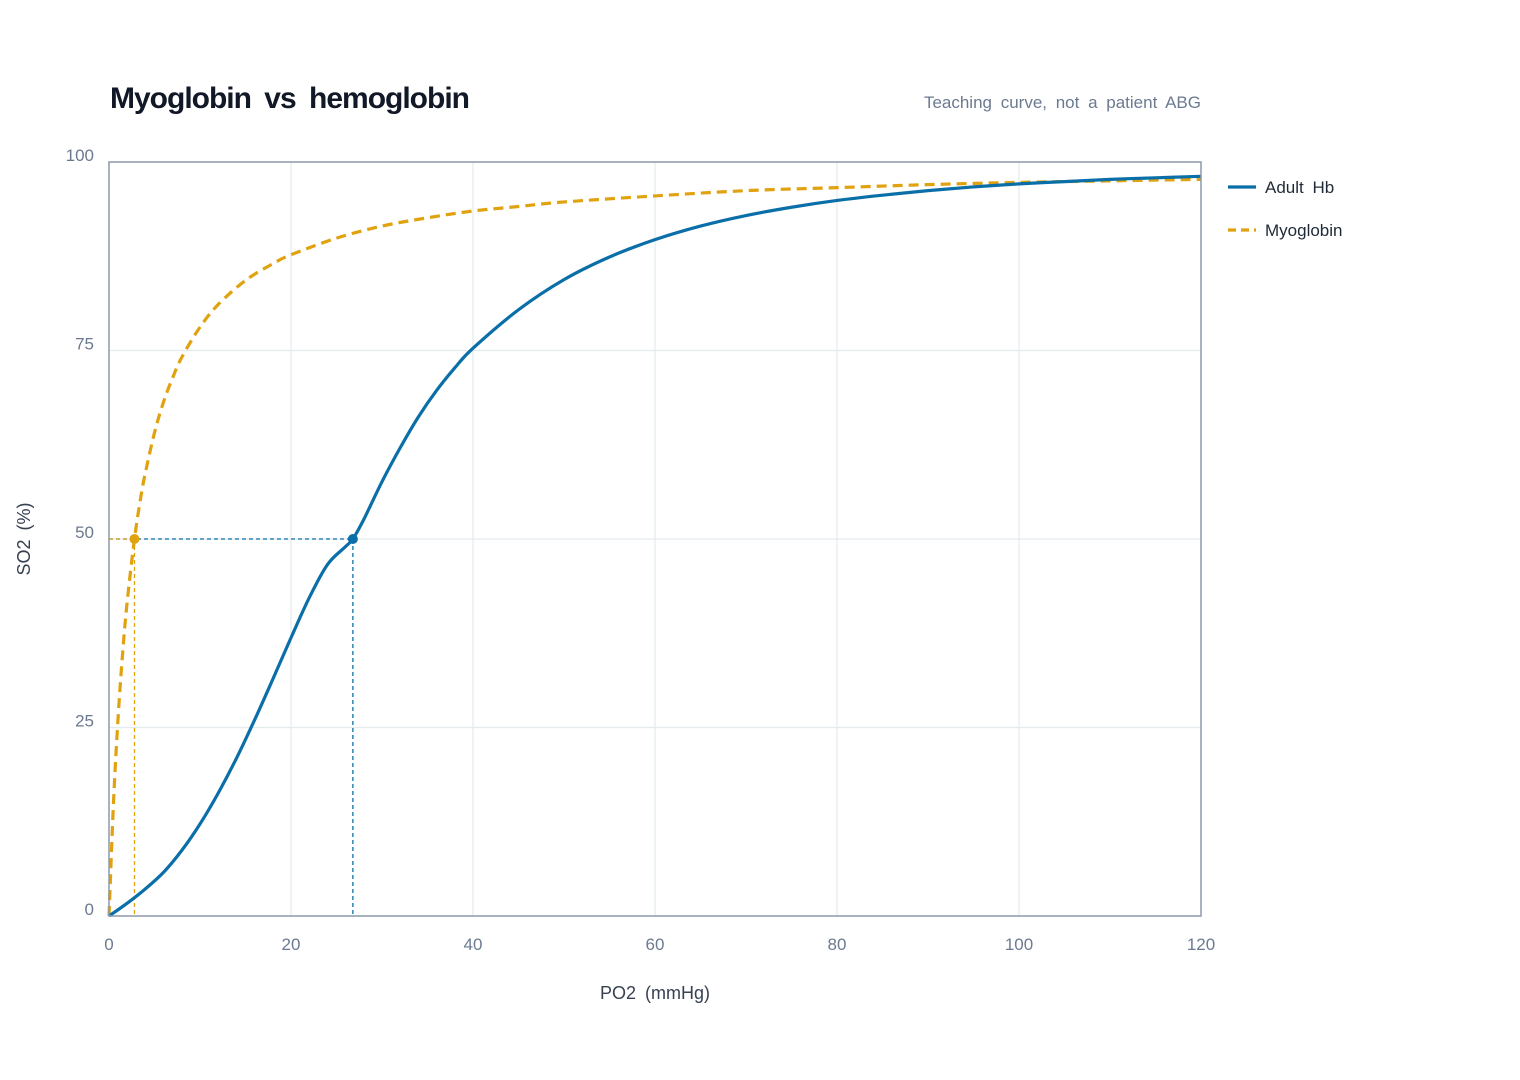 The image size is (1520, 1080). What do you see at coordinates (1285, 209) in the screenshot?
I see `legend: Adult Hb Myoglobin` at bounding box center [1285, 209].